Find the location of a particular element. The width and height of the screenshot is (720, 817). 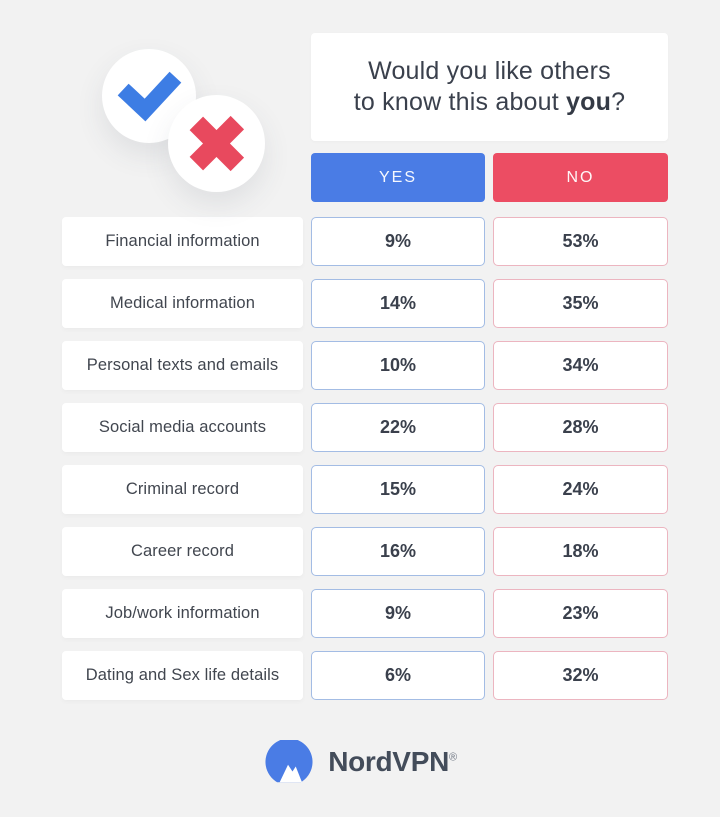

nordvpn-logo-icon is located at coordinates (289, 761).